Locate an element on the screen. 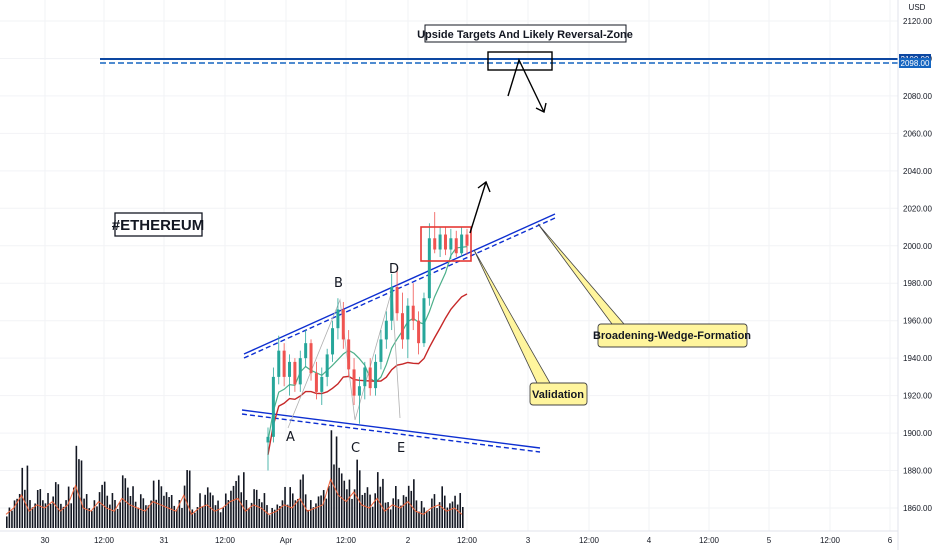 The width and height of the screenshot is (932, 550). price-badges: 2100.002098.00 is located at coordinates (915, 61).